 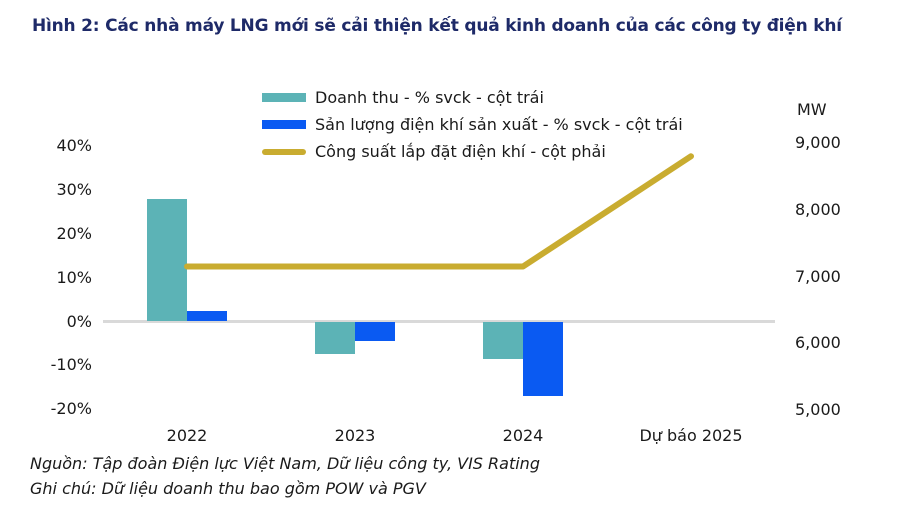 I want to click on right-axis-tick: 7,000, so click(x=818, y=276).